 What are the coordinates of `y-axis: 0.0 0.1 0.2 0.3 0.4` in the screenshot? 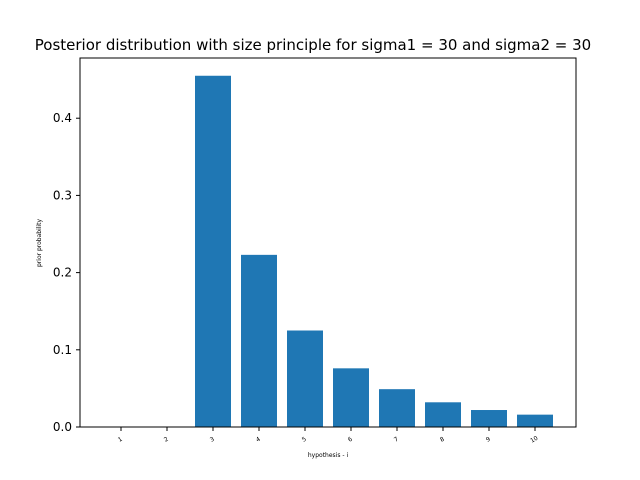 It's located at (66, 272).